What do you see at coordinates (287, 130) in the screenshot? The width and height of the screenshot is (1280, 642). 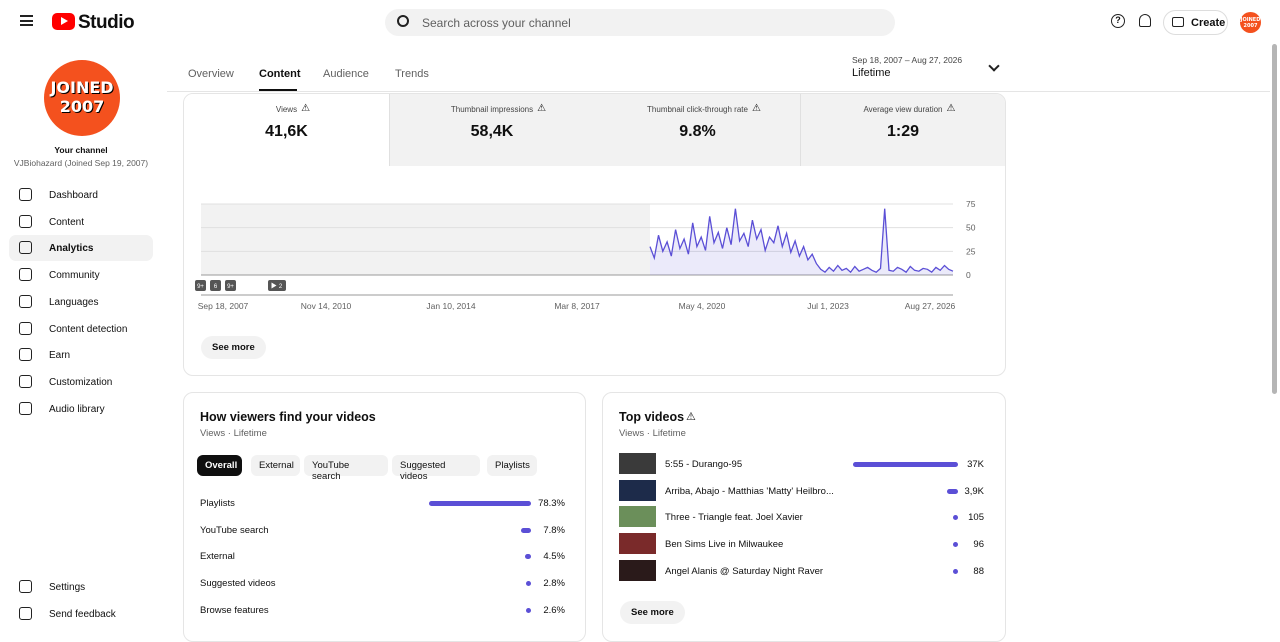 I see `metric-tab: Views ⚠ 41,6K` at bounding box center [287, 130].